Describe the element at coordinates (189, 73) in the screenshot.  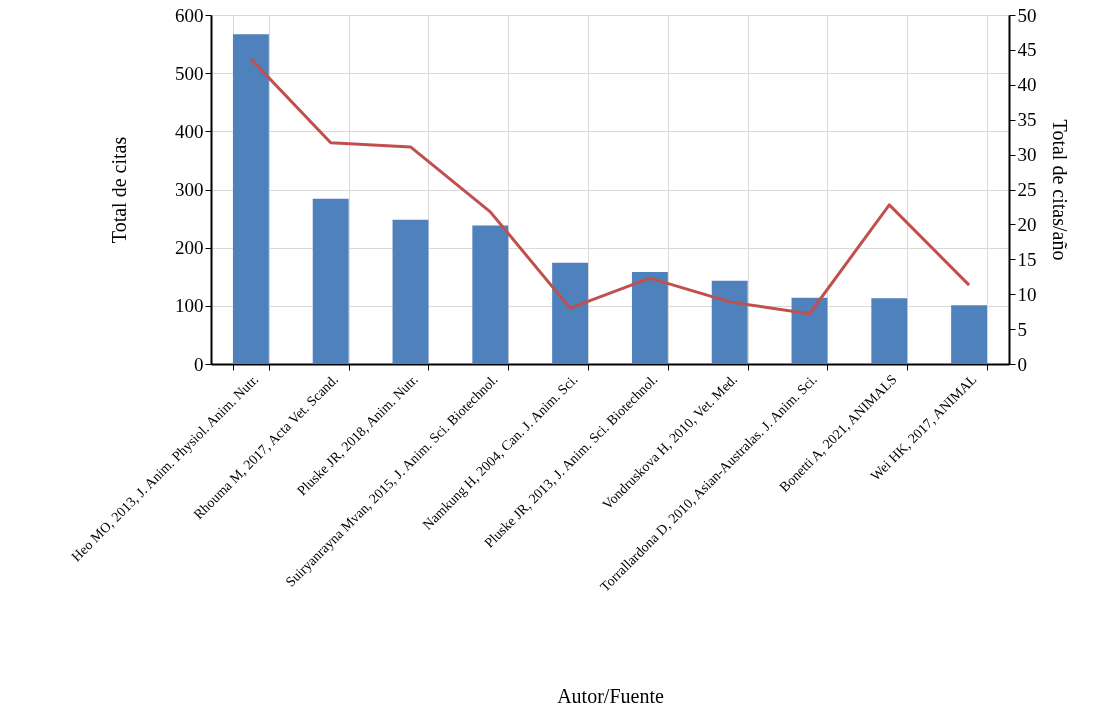
I see `y-tick-label: 500` at that location.